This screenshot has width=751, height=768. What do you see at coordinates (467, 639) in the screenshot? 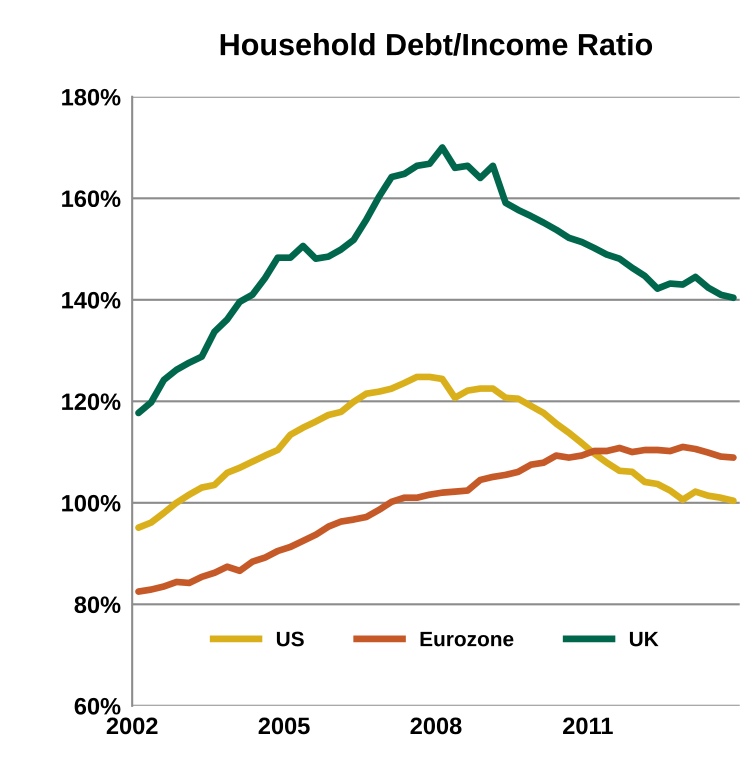
I see `legend-label: Eurozone` at bounding box center [467, 639].